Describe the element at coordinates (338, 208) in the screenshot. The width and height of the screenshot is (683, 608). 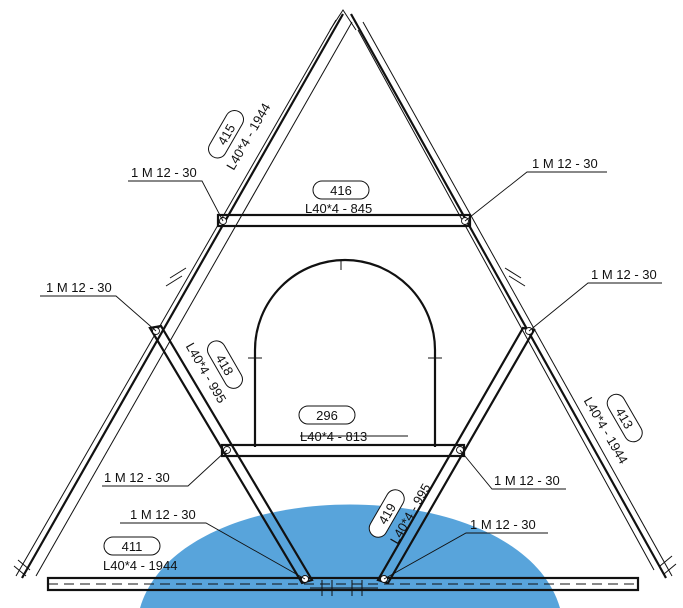
I see `profile-416: L40*4 - 845` at that location.